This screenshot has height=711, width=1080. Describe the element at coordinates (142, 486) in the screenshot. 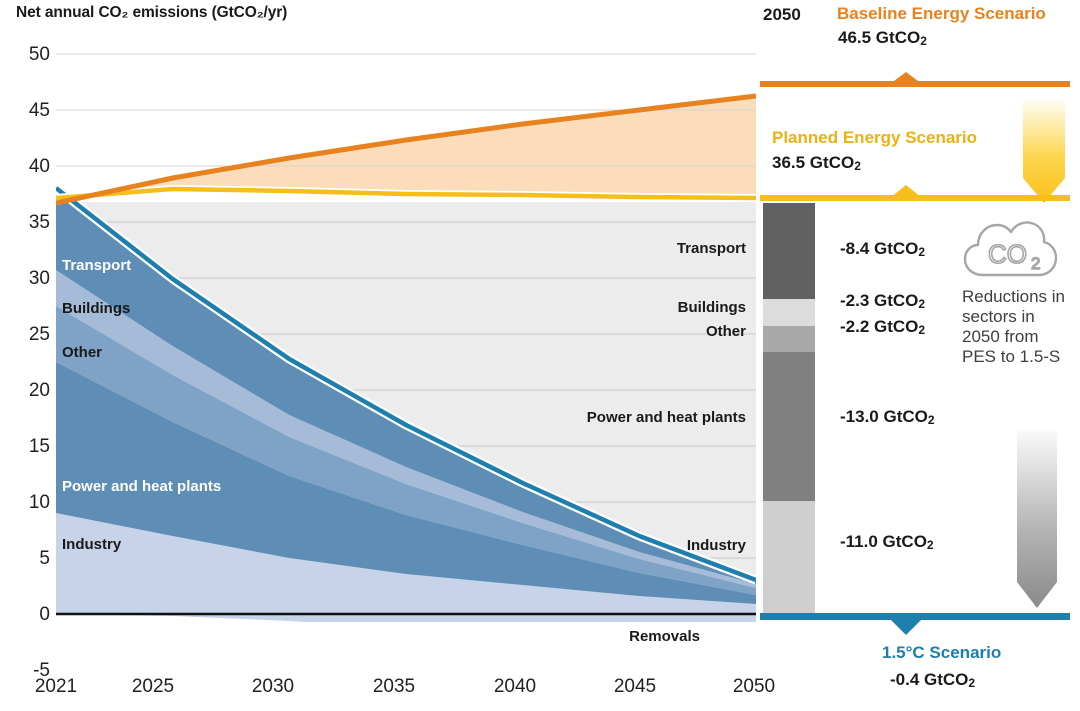

I see `label-power-left: Power and heat plants` at that location.